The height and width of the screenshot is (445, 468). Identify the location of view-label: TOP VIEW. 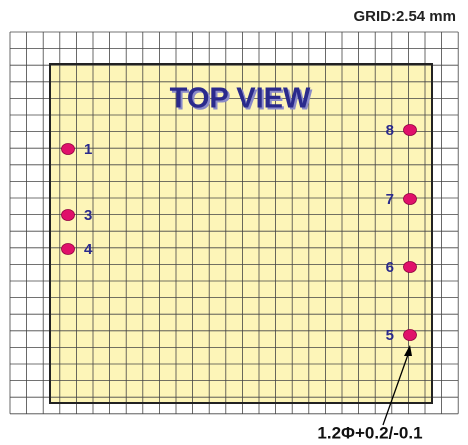
(240, 99).